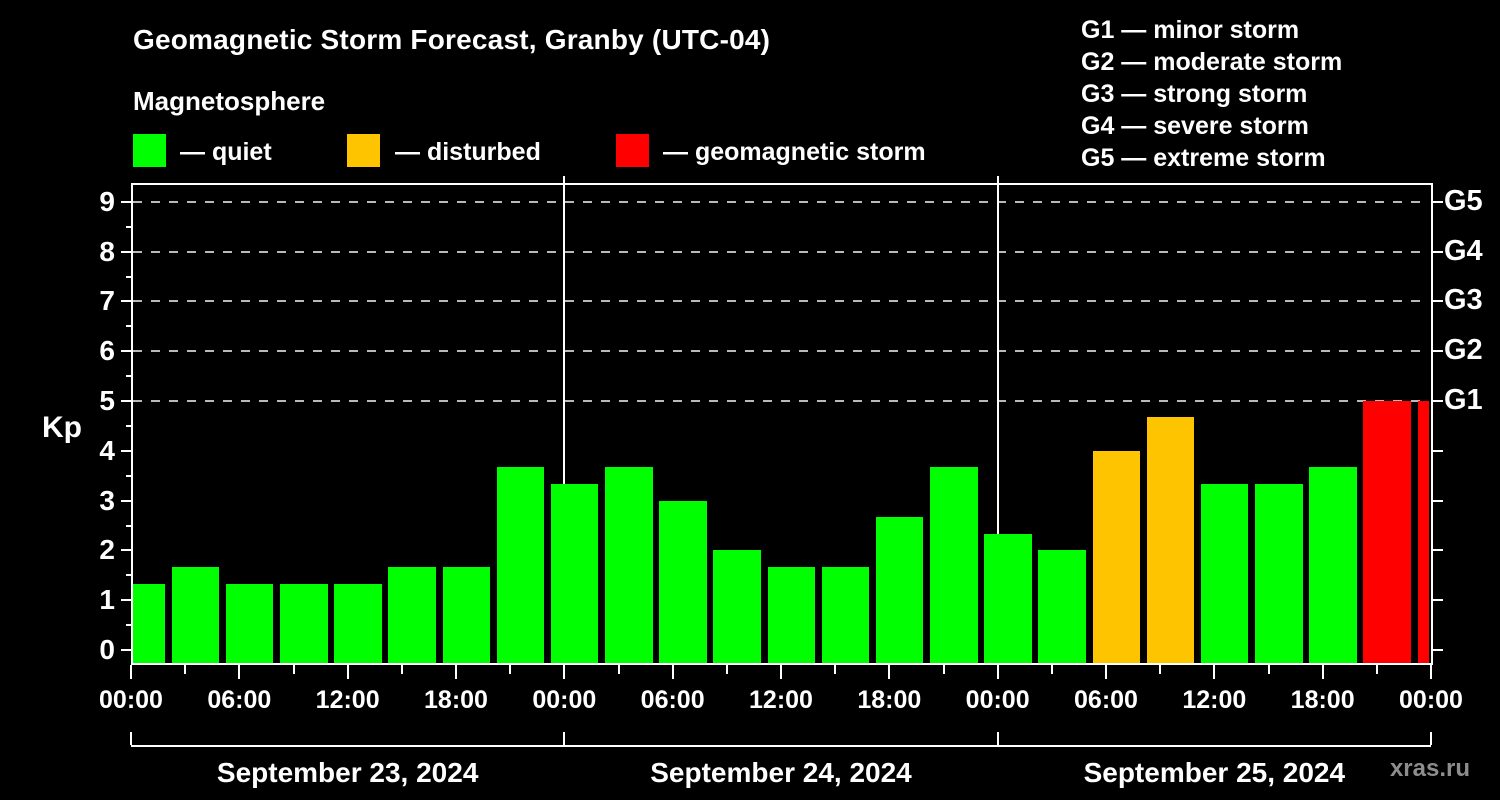 Image resolution: width=1500 pixels, height=800 pixels. What do you see at coordinates (1463, 200) in the screenshot?
I see `g-level-label: G5` at bounding box center [1463, 200].